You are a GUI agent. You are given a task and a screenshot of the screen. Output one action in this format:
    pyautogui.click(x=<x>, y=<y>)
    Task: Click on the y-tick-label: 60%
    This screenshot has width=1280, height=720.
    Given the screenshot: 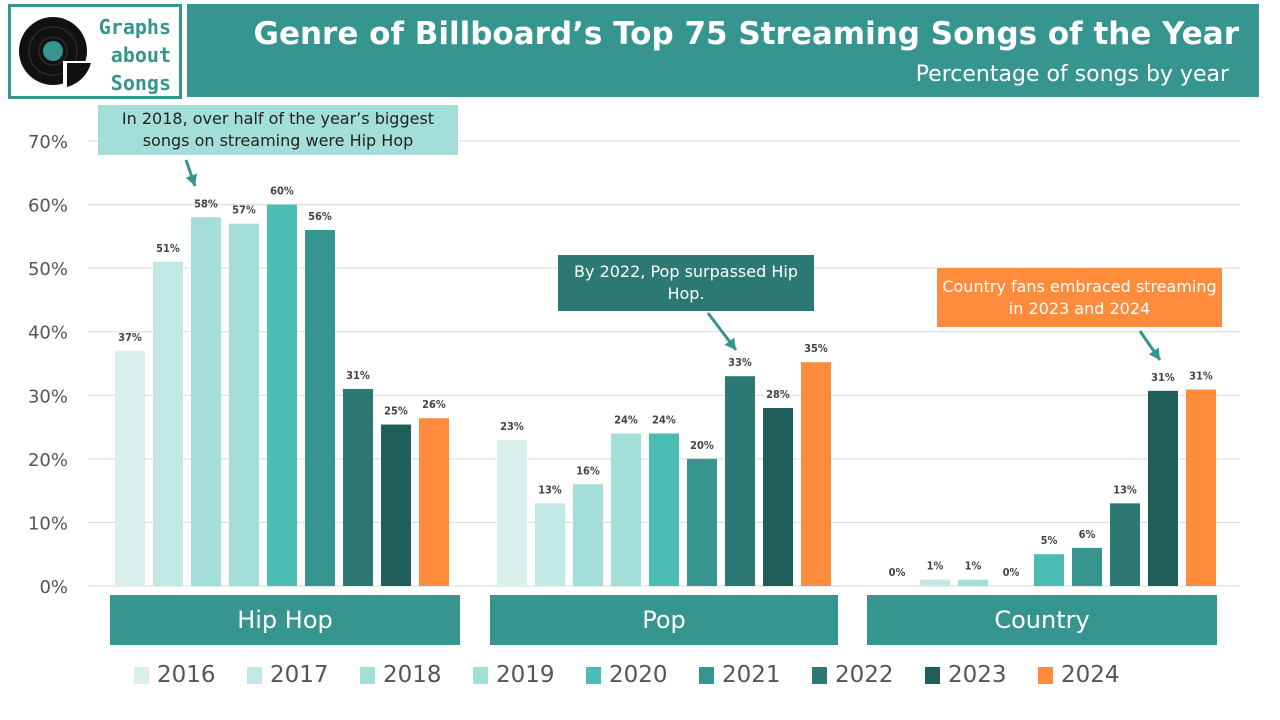 What is the action you would take?
    pyautogui.click(x=48, y=206)
    